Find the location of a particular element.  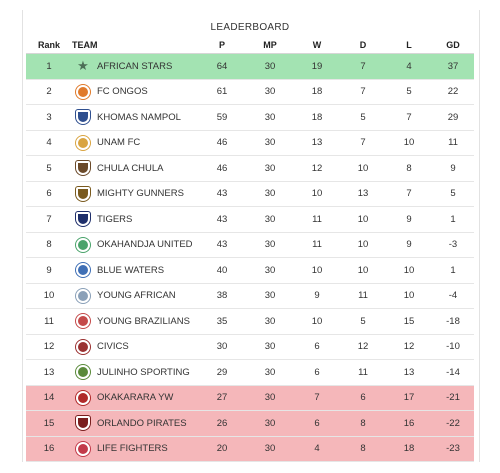

draws-cell: 5 is located at coordinates (363, 321).